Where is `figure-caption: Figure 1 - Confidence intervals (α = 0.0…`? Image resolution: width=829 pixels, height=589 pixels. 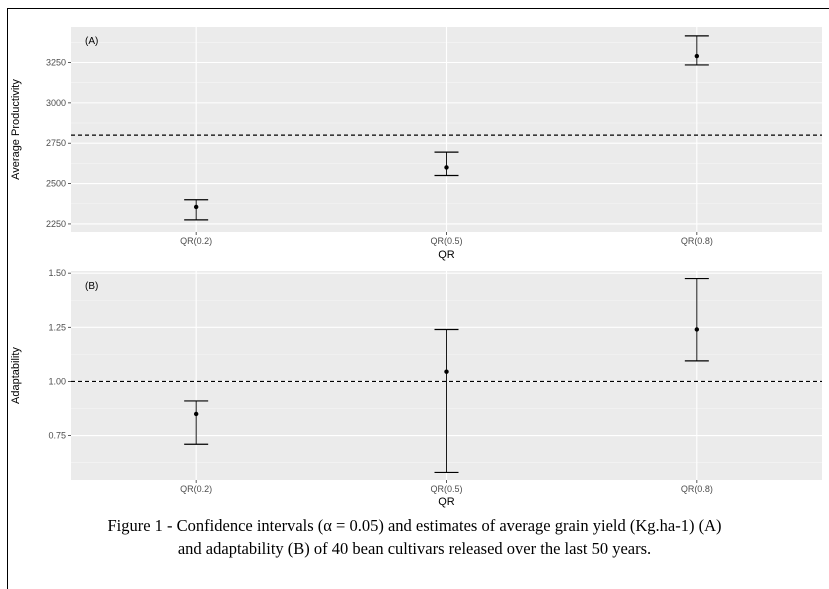 figure-caption: Figure 1 - Confidence intervals (α = 0.0… is located at coordinates (414, 537).